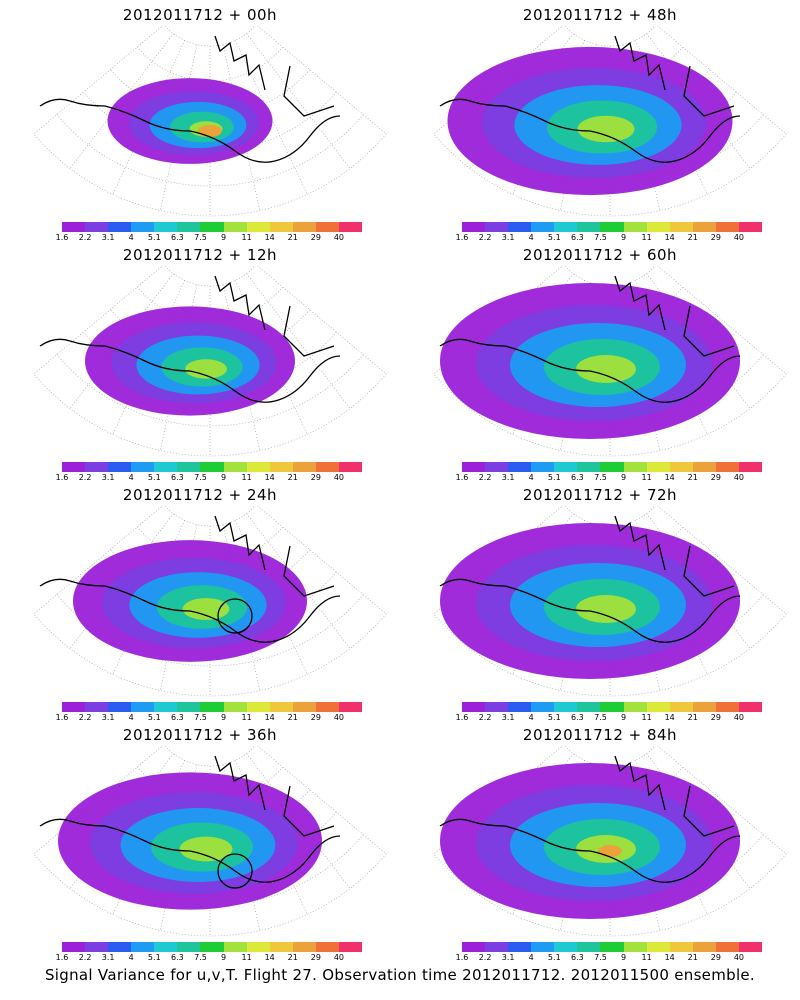 This screenshot has height=1000, width=800. What do you see at coordinates (210, 131) in the screenshot?
I see `variance-maximum` at bounding box center [210, 131].